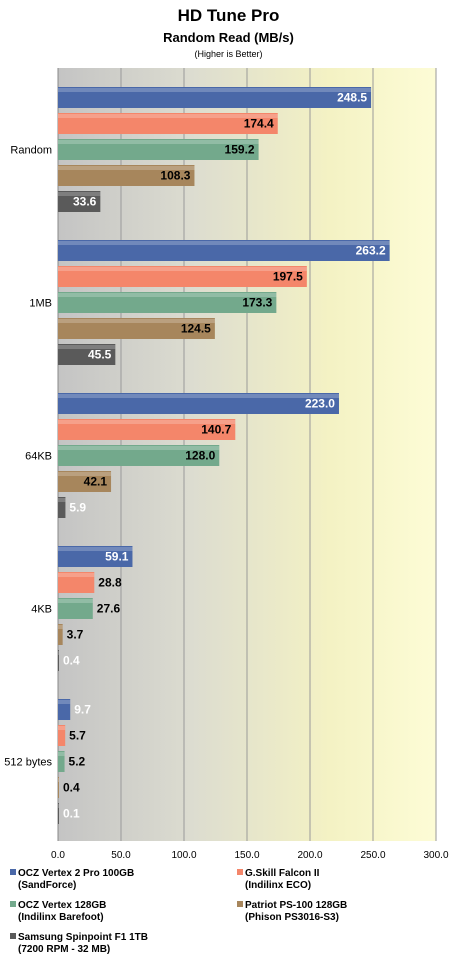 The image size is (457, 957). What do you see at coordinates (110, 583) in the screenshot?
I see `bar-value-label: 28.8` at bounding box center [110, 583].